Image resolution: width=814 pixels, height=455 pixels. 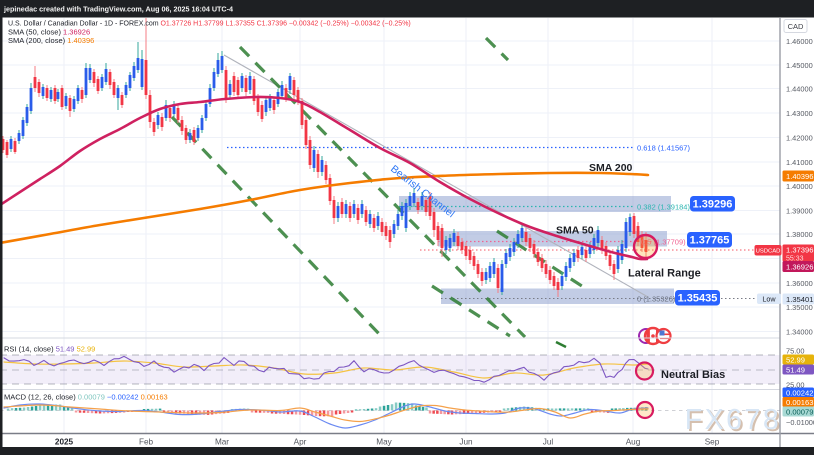 What do you see at coordinates (795, 351) in the screenshot?
I see `svg-text: 75.00` at bounding box center [795, 351].